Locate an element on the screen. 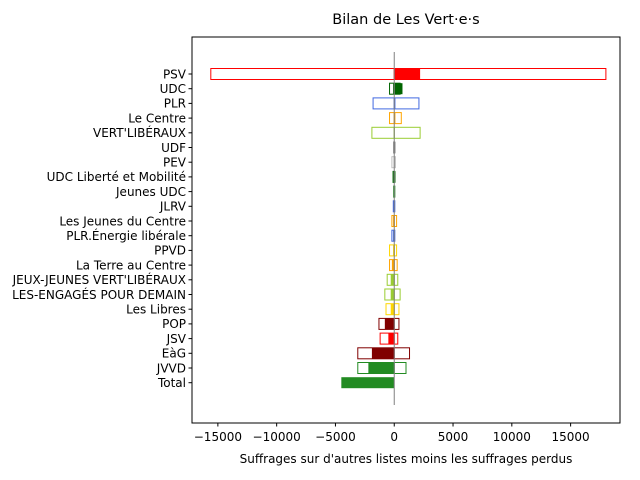  y-tick-label: JEUX-JEUNES VERT'LIBÉRAUX is located at coordinates (99, 279).